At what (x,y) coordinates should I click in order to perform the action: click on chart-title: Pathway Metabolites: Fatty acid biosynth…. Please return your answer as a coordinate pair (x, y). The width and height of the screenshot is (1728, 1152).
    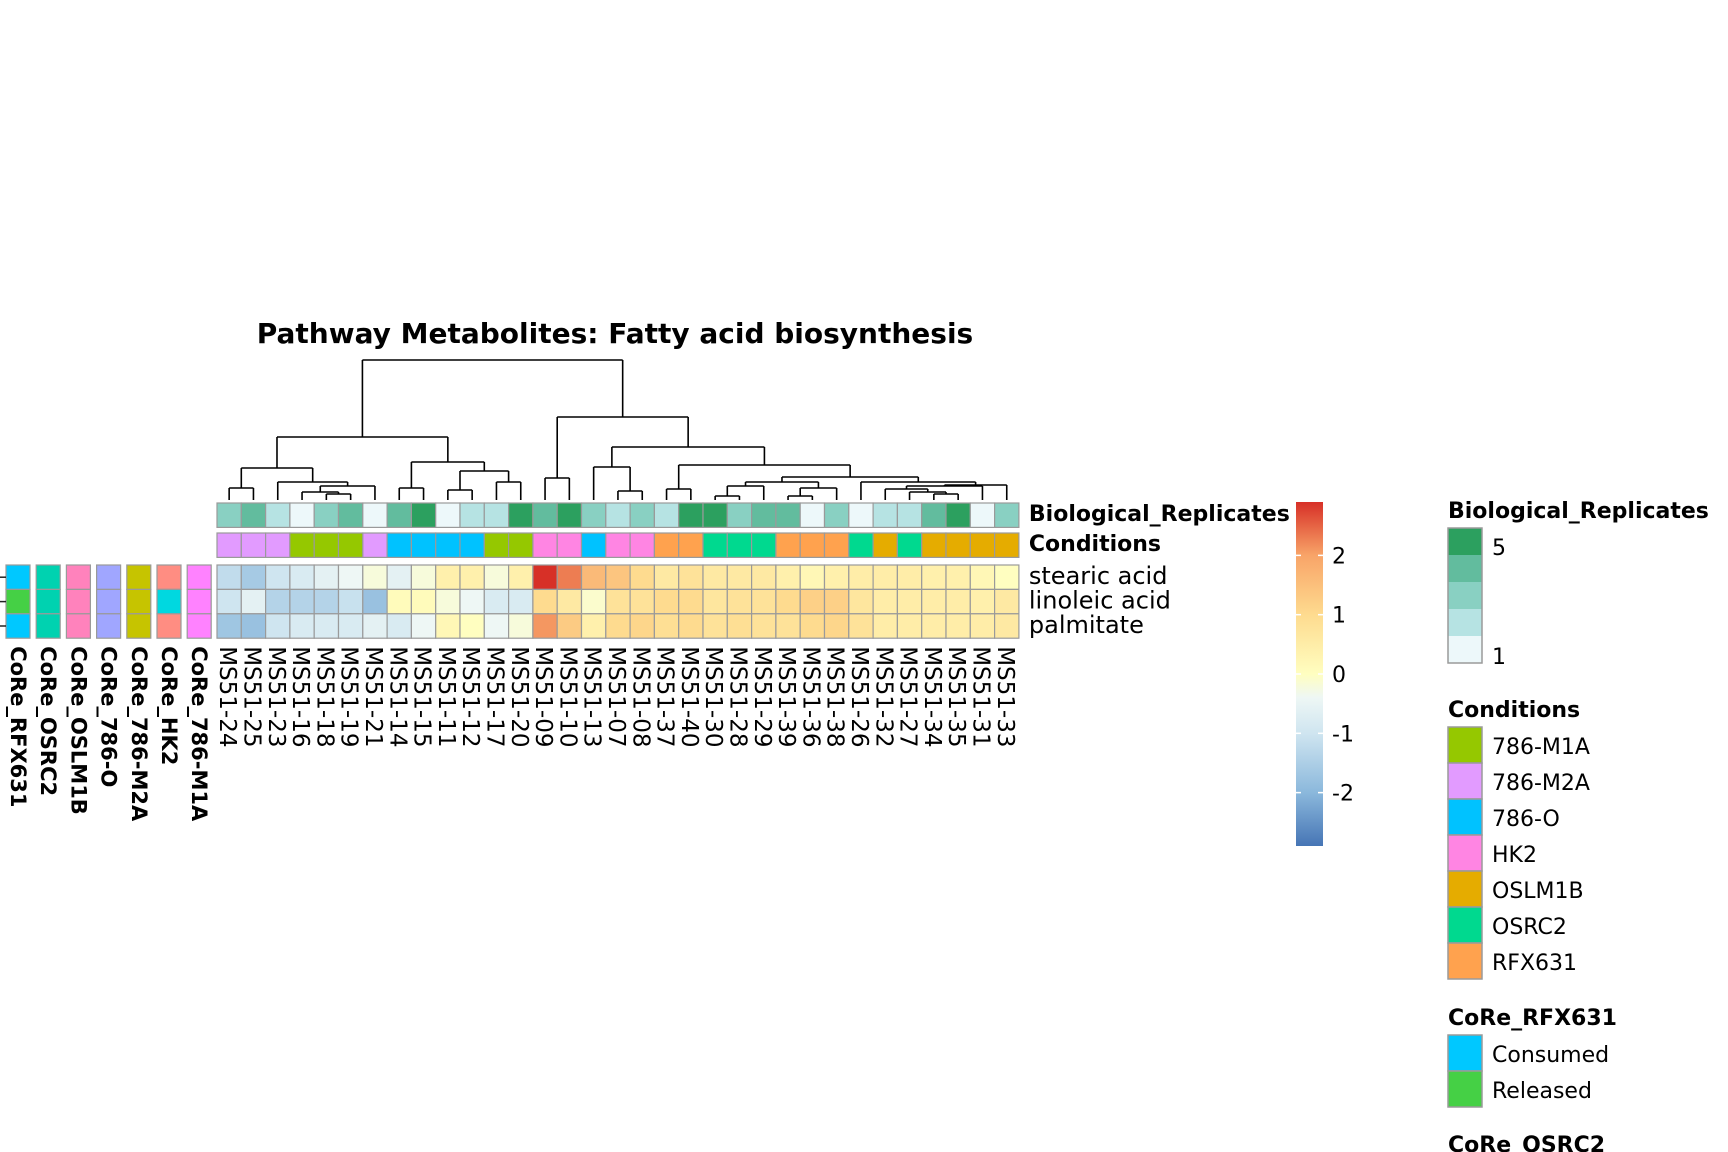
    Looking at the image, I should click on (615, 333).